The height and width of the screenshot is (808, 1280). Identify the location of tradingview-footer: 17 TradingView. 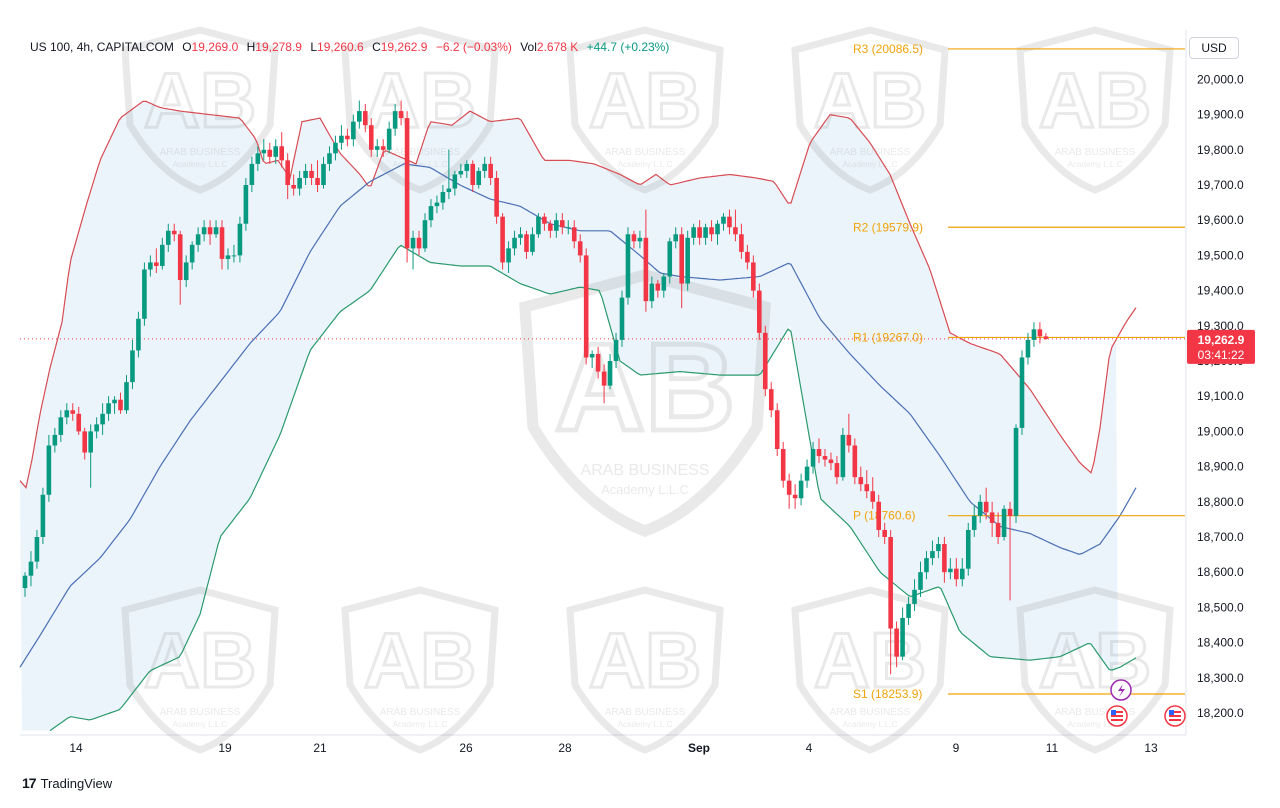
(67, 783).